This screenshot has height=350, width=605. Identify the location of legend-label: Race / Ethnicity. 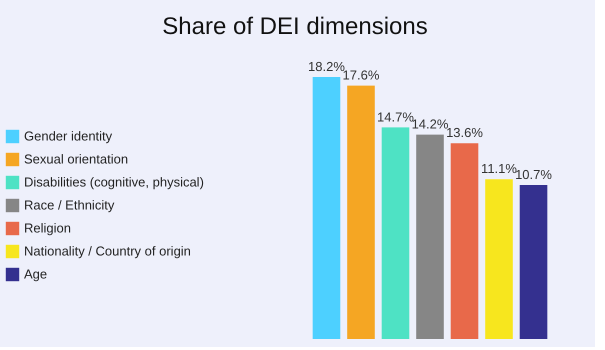
(69, 205).